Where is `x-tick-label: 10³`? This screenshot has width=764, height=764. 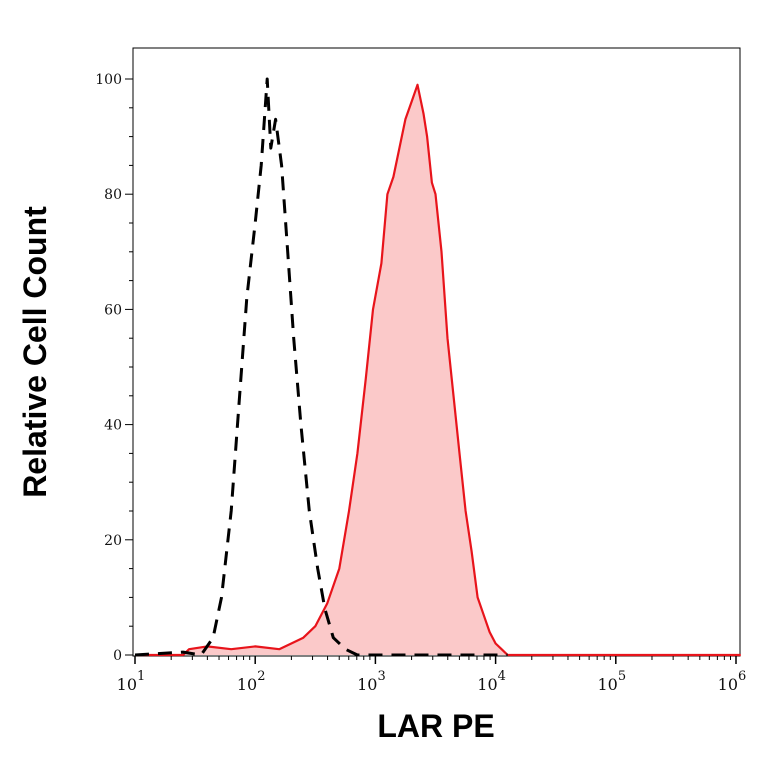 x-tick-label: 10³ is located at coordinates (371, 681).